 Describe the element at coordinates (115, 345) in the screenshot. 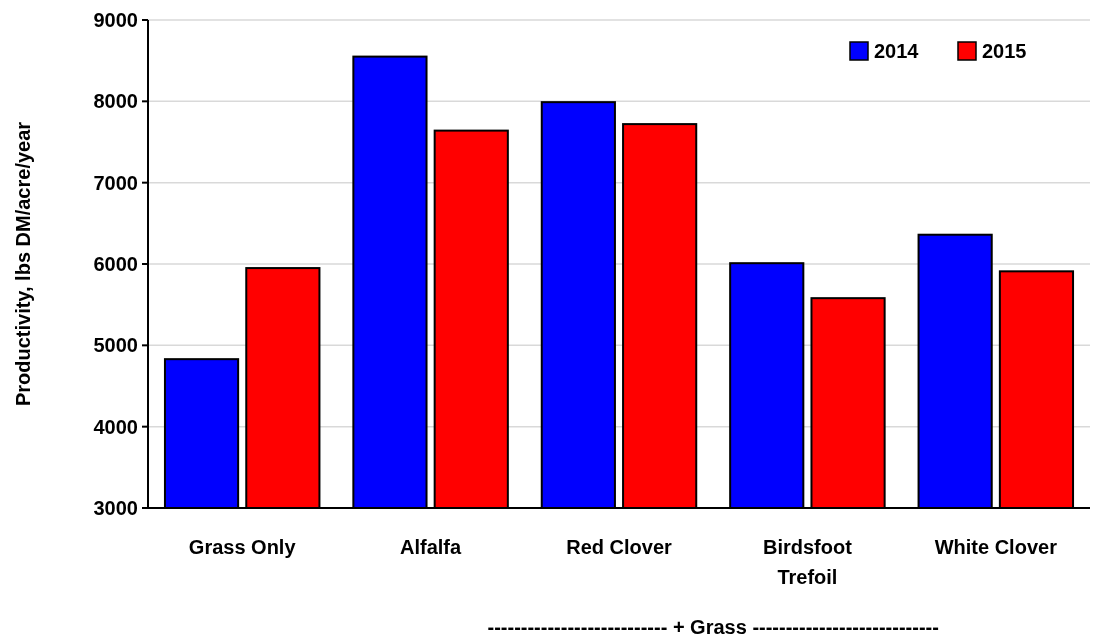

I see `y-tick-label: 5000` at that location.